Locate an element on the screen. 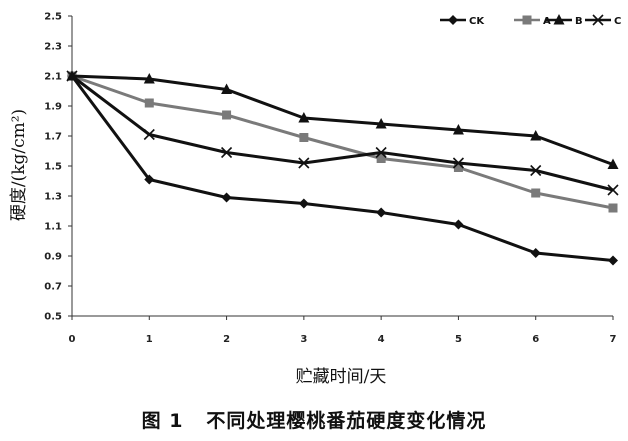 The image size is (628, 441). y-tick-label: 1.5 is located at coordinates (53, 167).